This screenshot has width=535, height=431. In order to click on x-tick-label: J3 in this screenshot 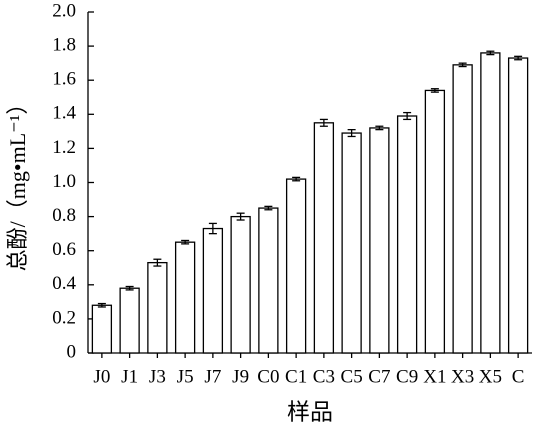, I will do `click(157, 376)`.